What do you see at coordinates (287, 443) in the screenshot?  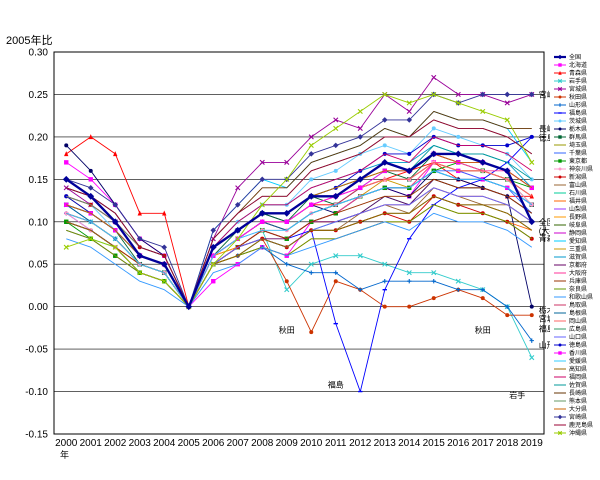 I see `x-tick-label: 2009` at bounding box center [287, 443].